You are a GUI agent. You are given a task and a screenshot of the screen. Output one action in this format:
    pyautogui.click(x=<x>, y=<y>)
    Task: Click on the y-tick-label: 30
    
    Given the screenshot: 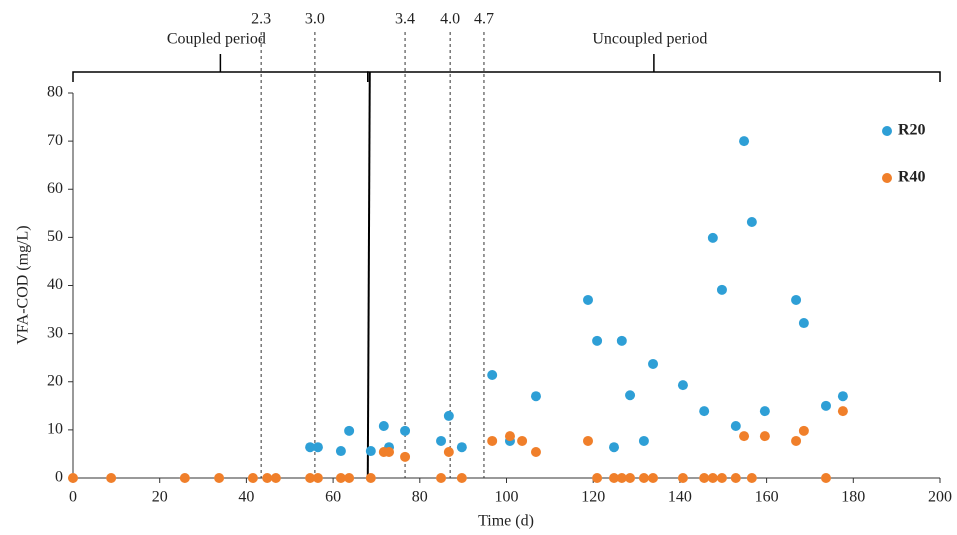 What is the action you would take?
    pyautogui.click(x=55, y=332)
    